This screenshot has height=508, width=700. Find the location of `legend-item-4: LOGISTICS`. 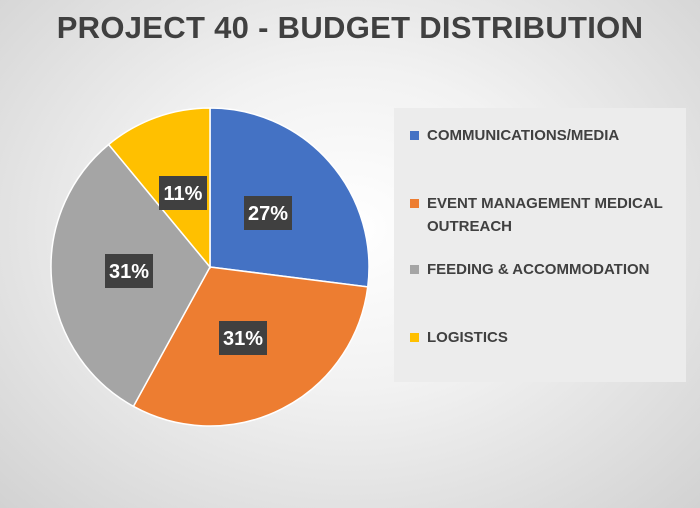

legend-item-4: LOGISTICS is located at coordinates (545, 337).